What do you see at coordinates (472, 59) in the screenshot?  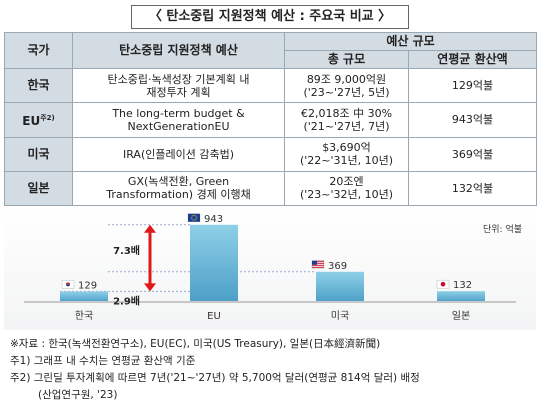 I see `header-annual: 연평균 환산액` at bounding box center [472, 59].